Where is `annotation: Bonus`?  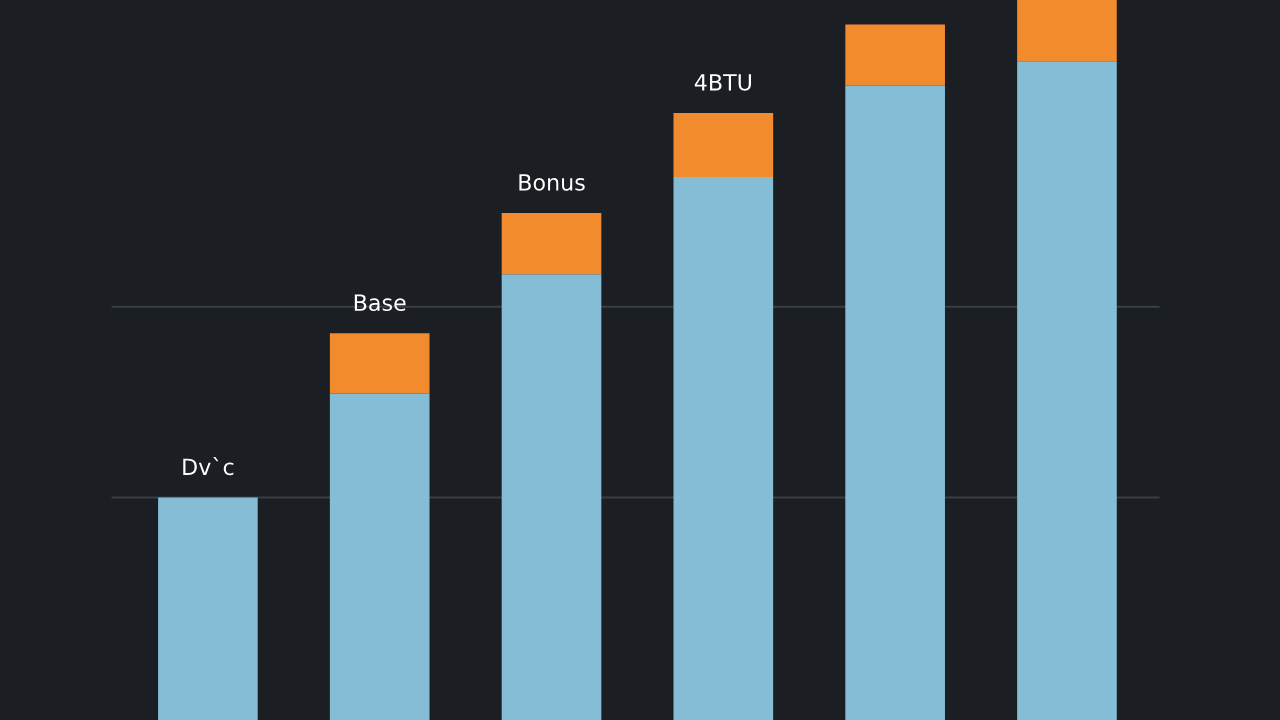
annotation: Bonus is located at coordinates (552, 182).